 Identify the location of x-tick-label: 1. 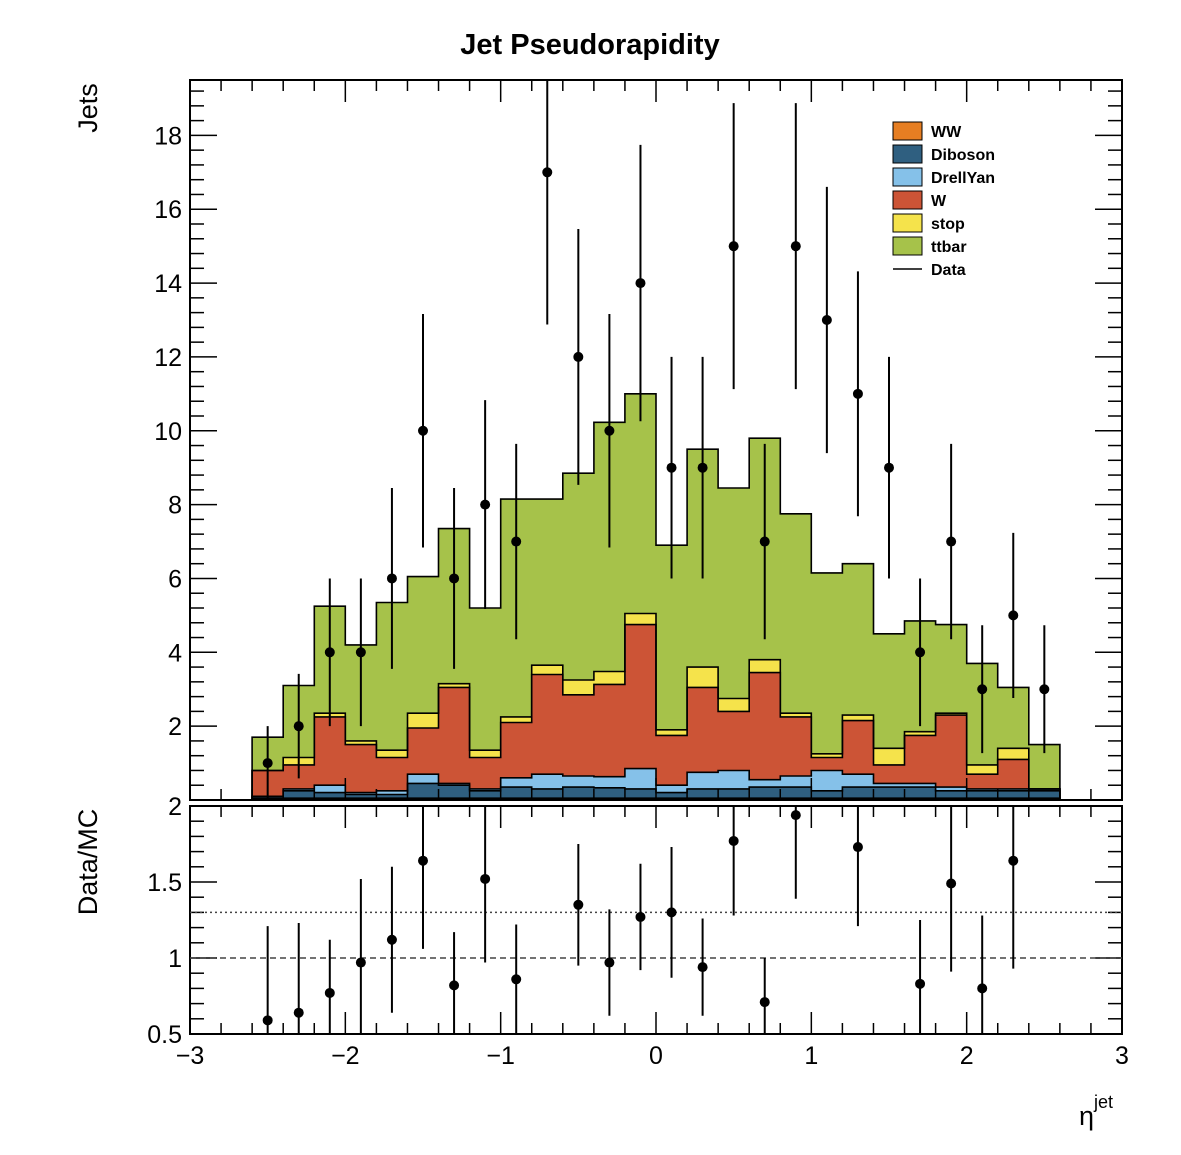
(811, 1056).